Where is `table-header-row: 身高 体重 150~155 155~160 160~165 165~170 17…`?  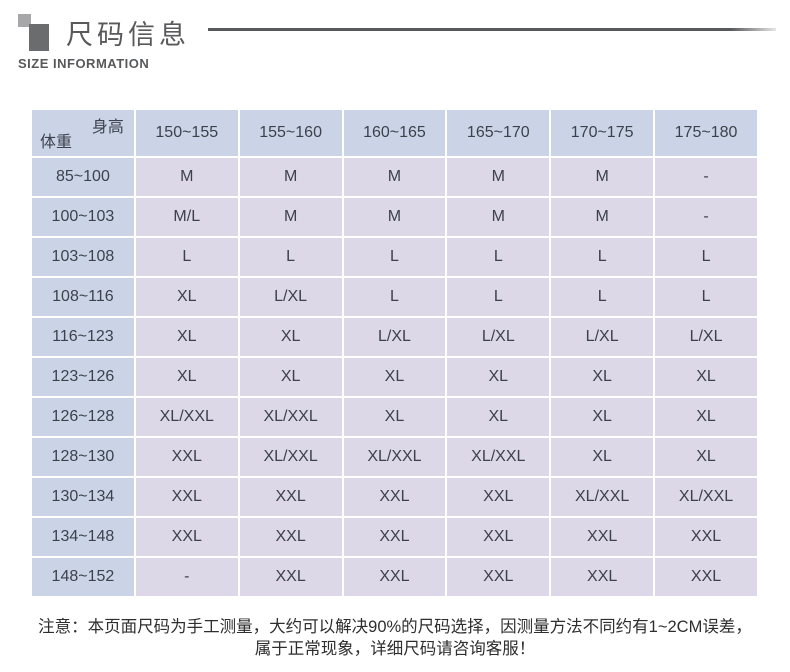
table-header-row: 身高 体重 150~155 155~160 160~165 165~170 17… is located at coordinates (394, 133).